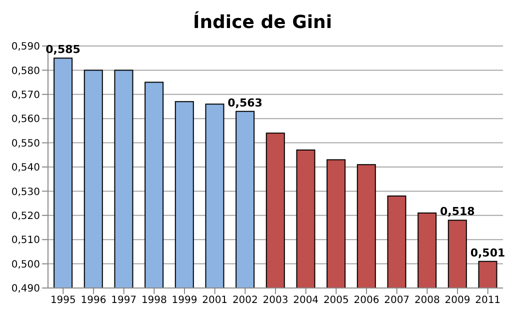 The width and height of the screenshot is (525, 320). I want to click on x-tick-label: 1996, so click(93, 300).